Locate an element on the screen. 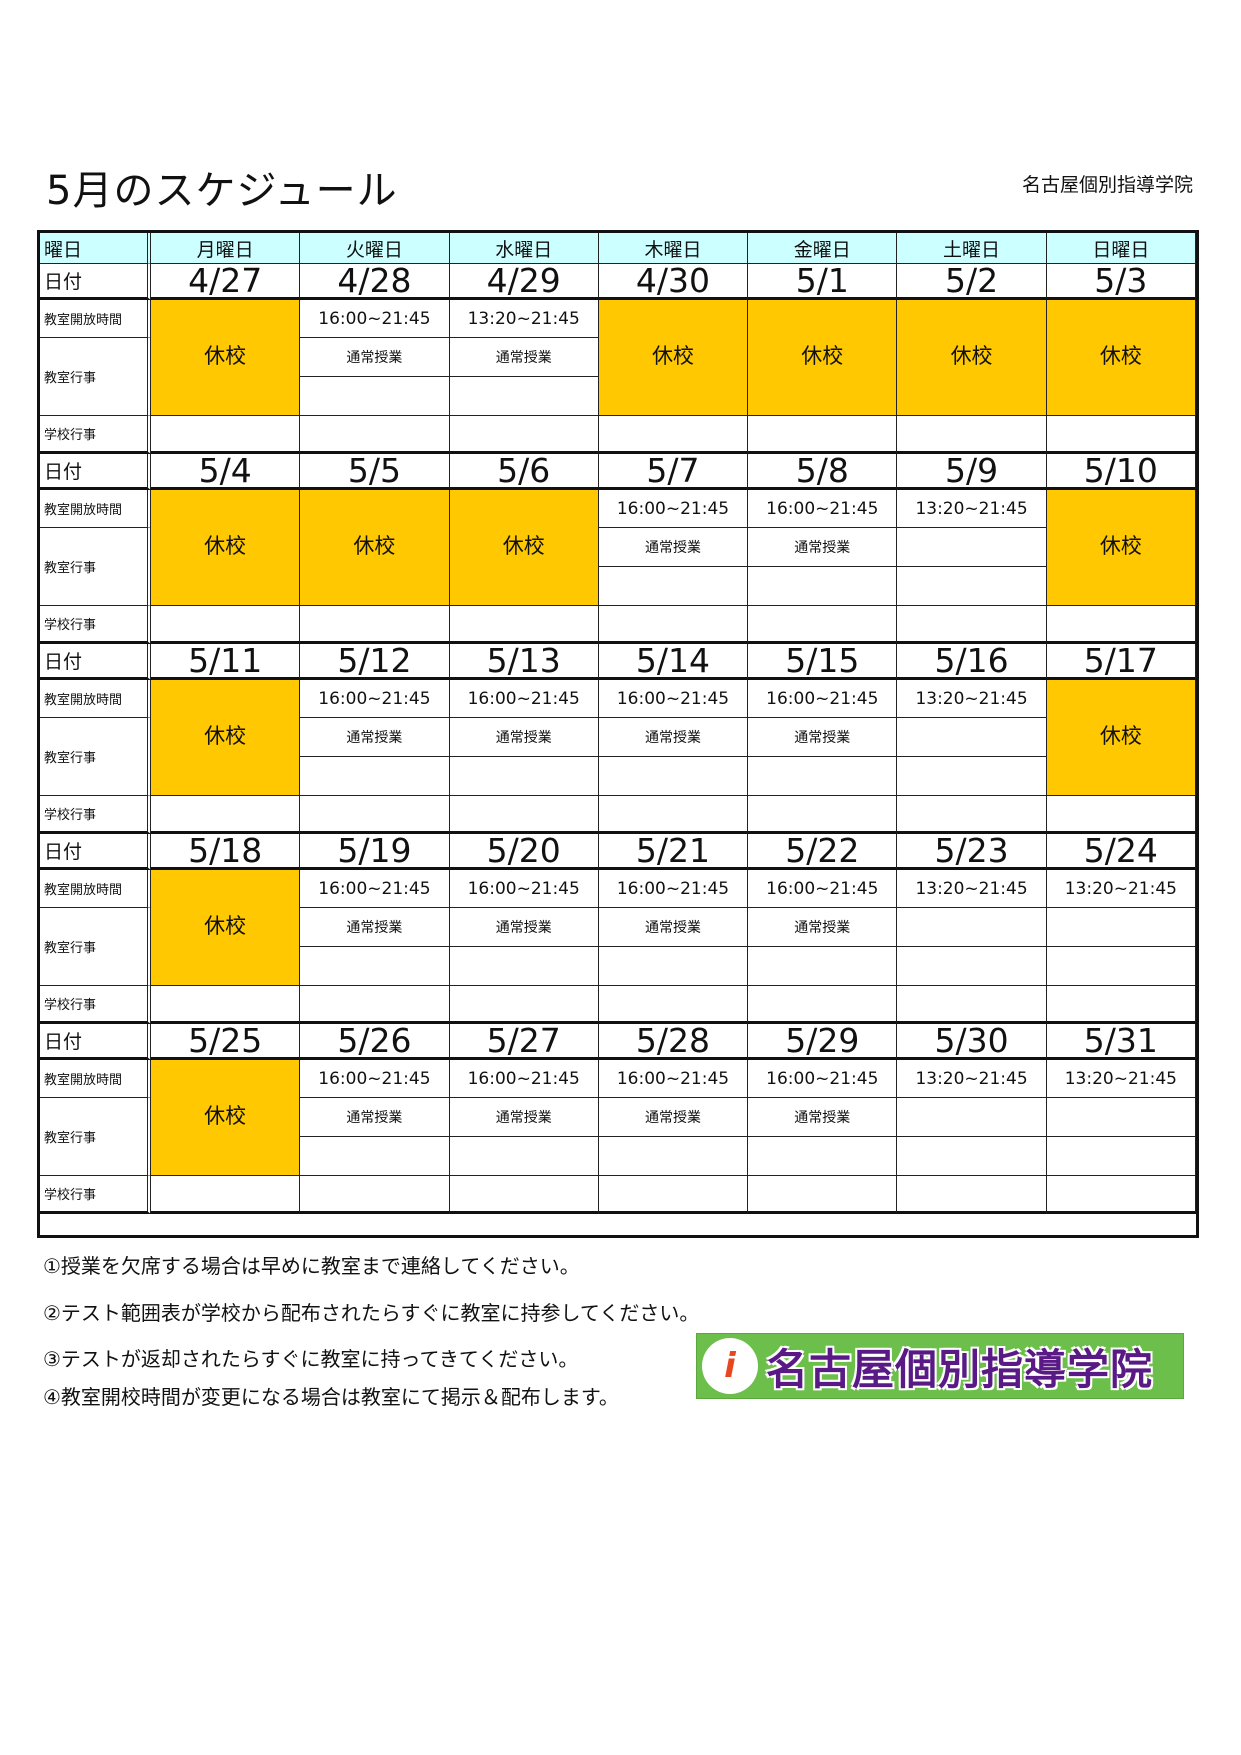  date-cell: 5/26 is located at coordinates (375, 1042).